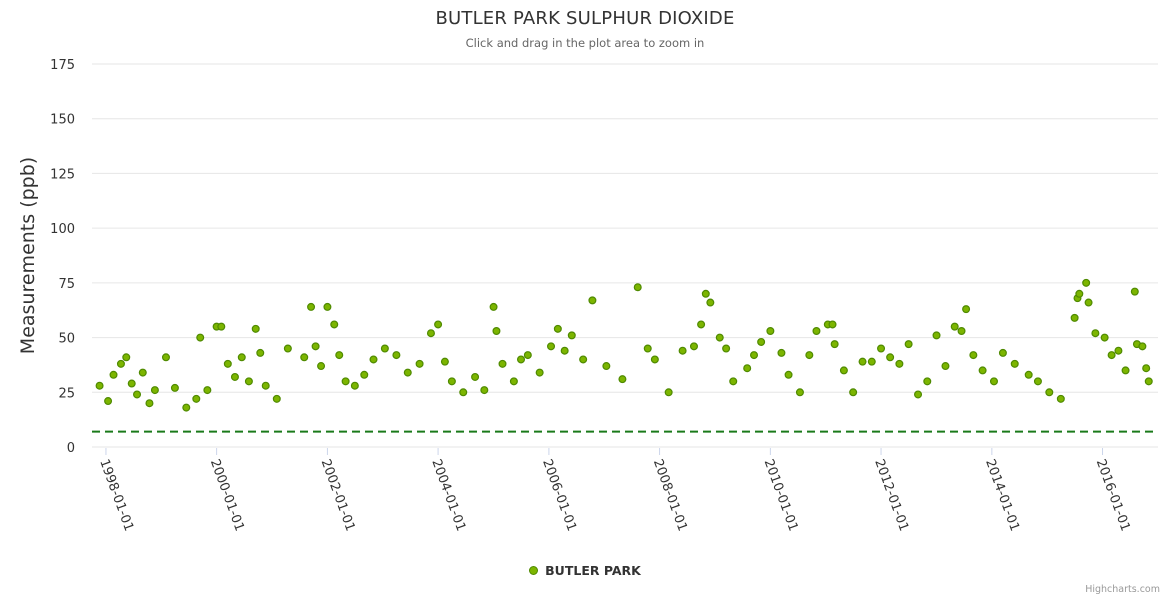 Image resolution: width=1170 pixels, height=600 pixels. What do you see at coordinates (1122, 589) in the screenshot?
I see `credits-link: Highcharts.com` at bounding box center [1122, 589].